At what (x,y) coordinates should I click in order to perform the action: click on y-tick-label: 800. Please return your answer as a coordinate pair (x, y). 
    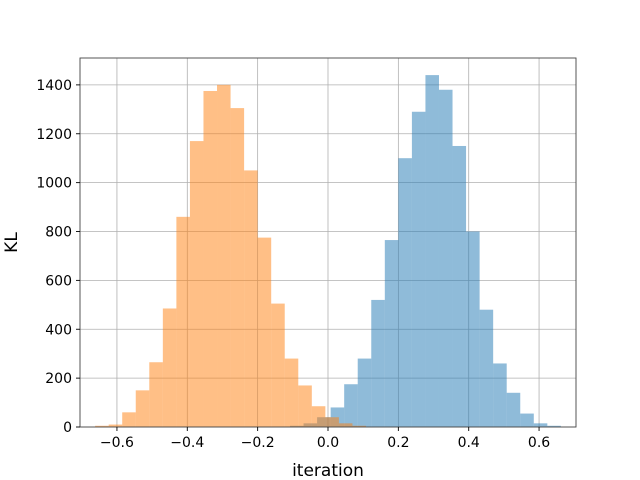
    Looking at the image, I should click on (58, 233).